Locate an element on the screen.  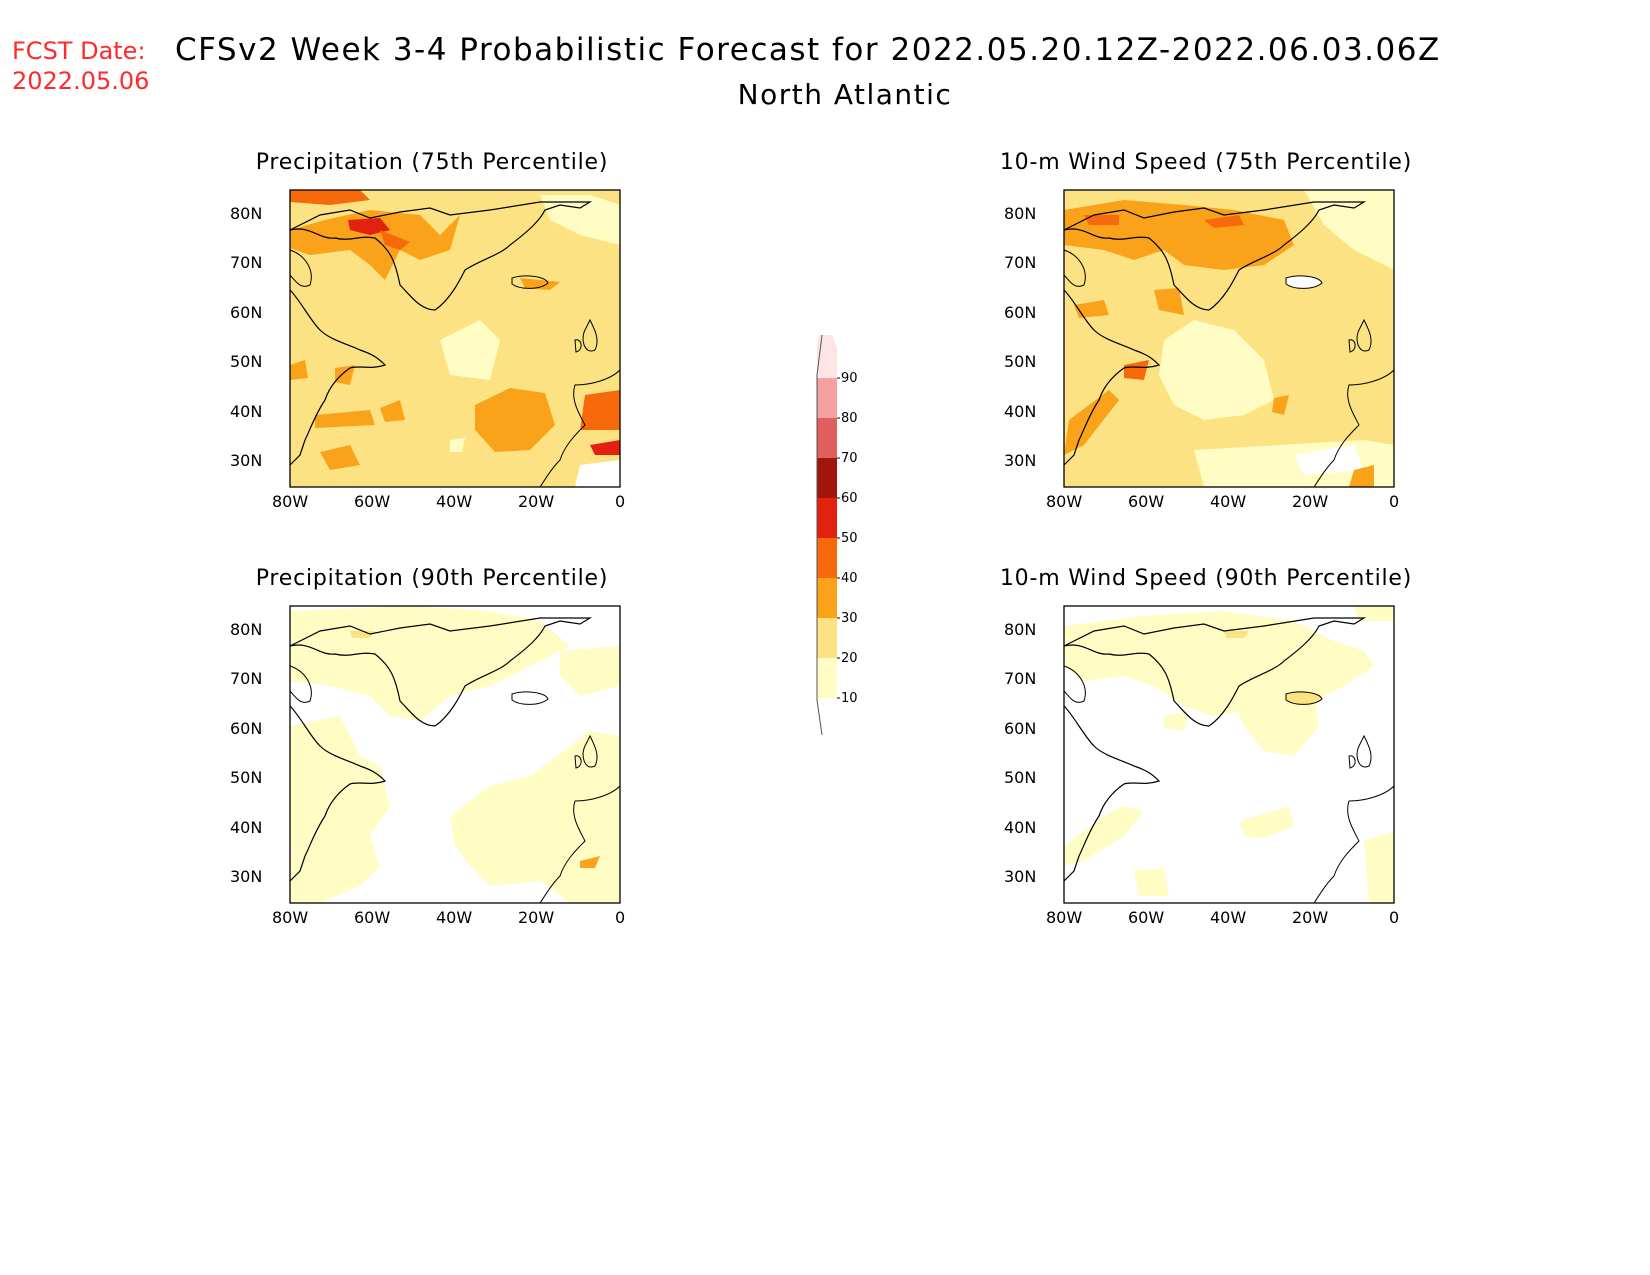
colorbar-level-label: 40 is located at coordinates (849, 578).